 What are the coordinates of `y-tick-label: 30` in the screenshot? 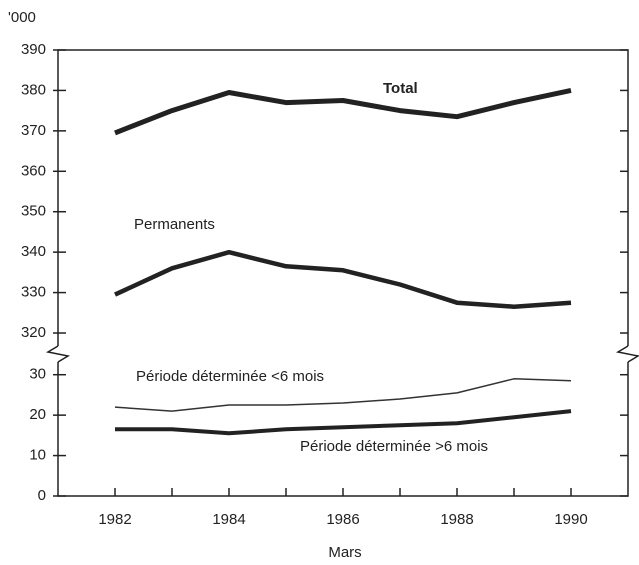 It's located at (37, 374).